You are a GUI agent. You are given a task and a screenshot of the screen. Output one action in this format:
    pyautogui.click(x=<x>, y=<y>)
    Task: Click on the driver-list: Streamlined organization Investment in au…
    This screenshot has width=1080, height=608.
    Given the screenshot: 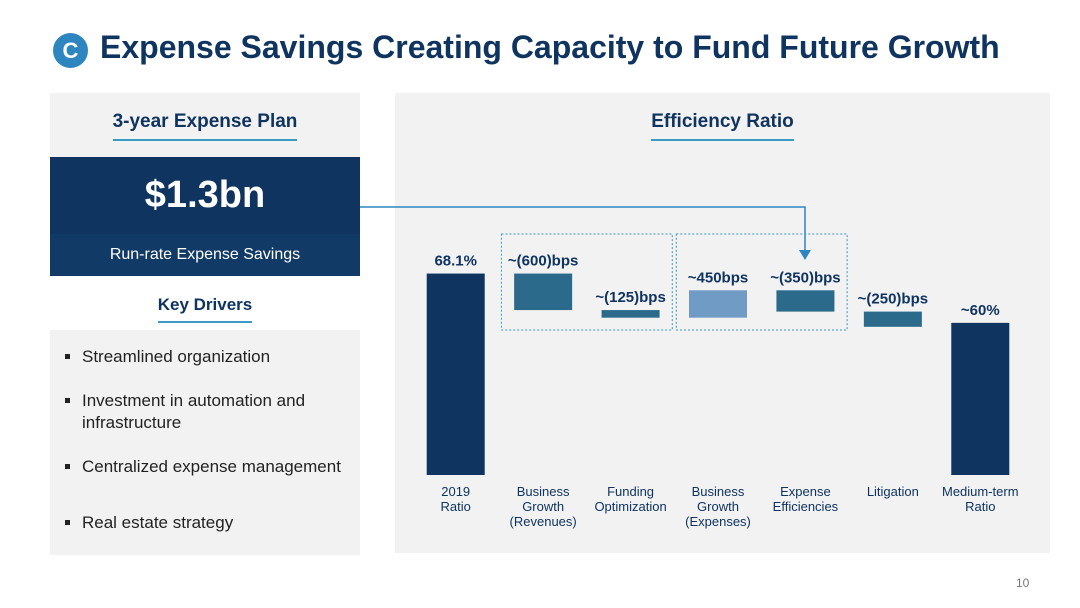 What is the action you would take?
    pyautogui.click(x=211, y=451)
    